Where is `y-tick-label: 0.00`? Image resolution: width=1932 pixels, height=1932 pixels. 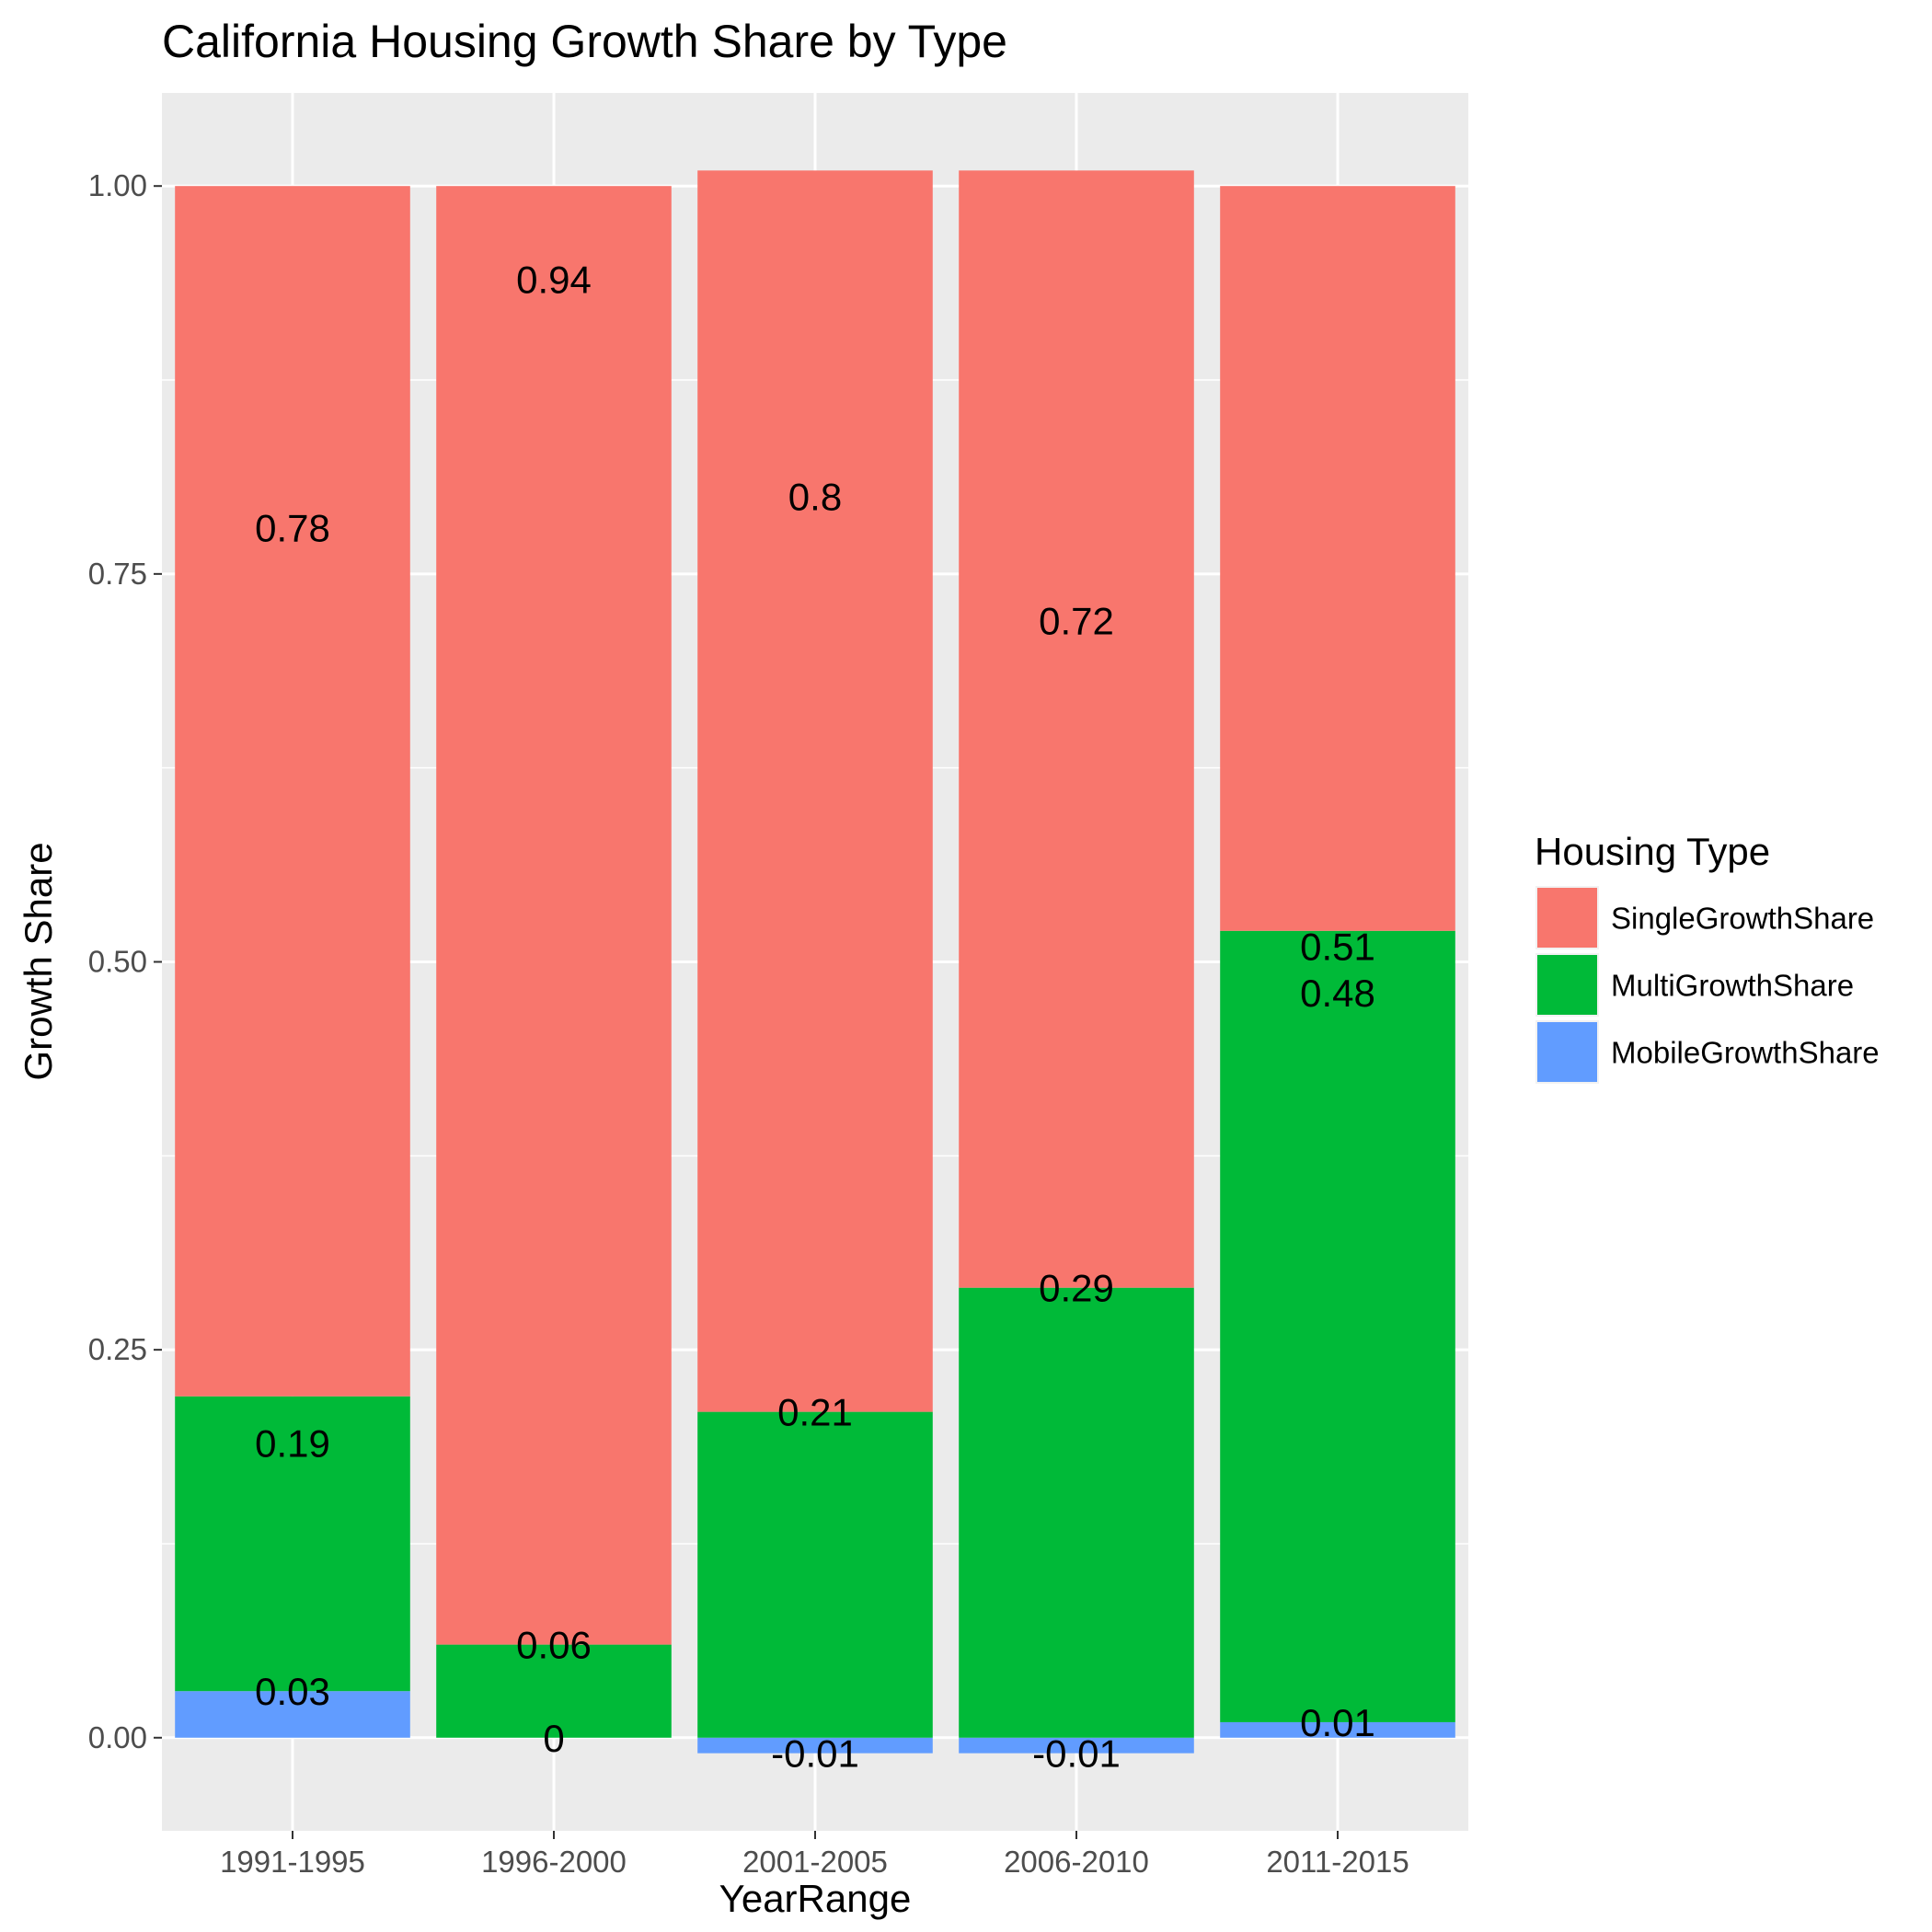 y-tick-label: 0.00 is located at coordinates (117, 1737).